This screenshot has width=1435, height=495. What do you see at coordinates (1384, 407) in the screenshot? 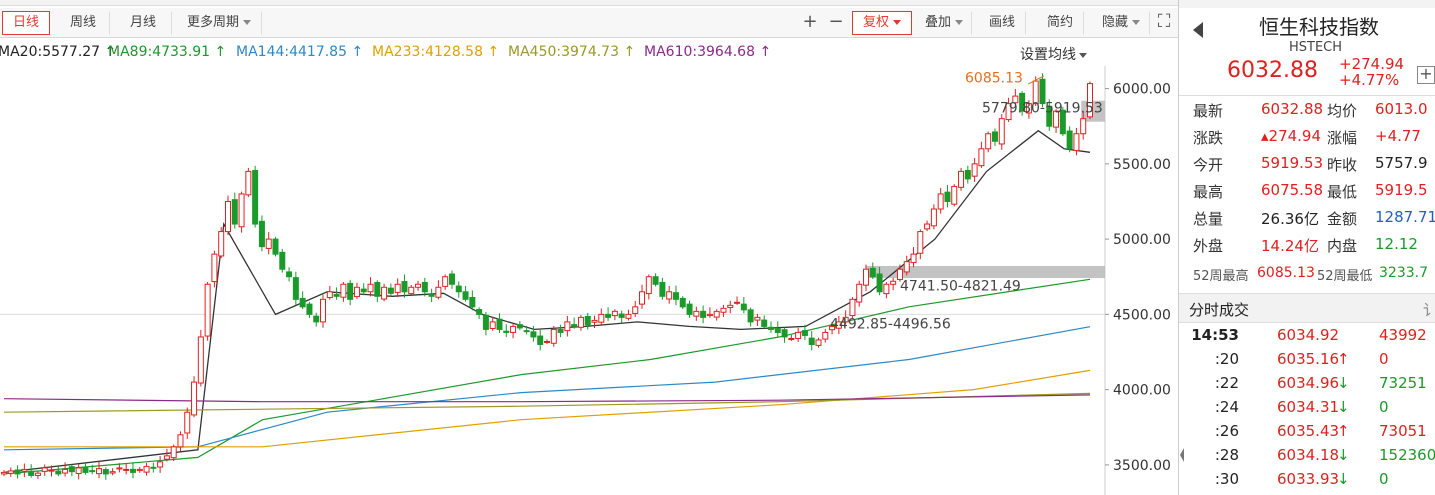
I see `tick-volume: 0` at bounding box center [1384, 407].